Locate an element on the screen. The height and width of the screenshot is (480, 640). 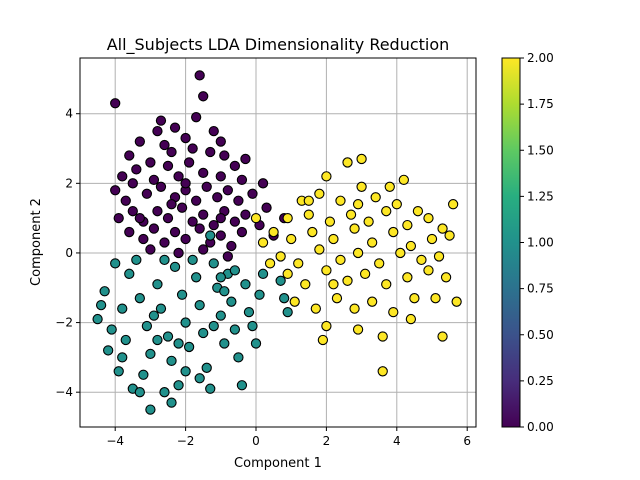
y-axis-label: Component 2 is located at coordinates (36, 242).